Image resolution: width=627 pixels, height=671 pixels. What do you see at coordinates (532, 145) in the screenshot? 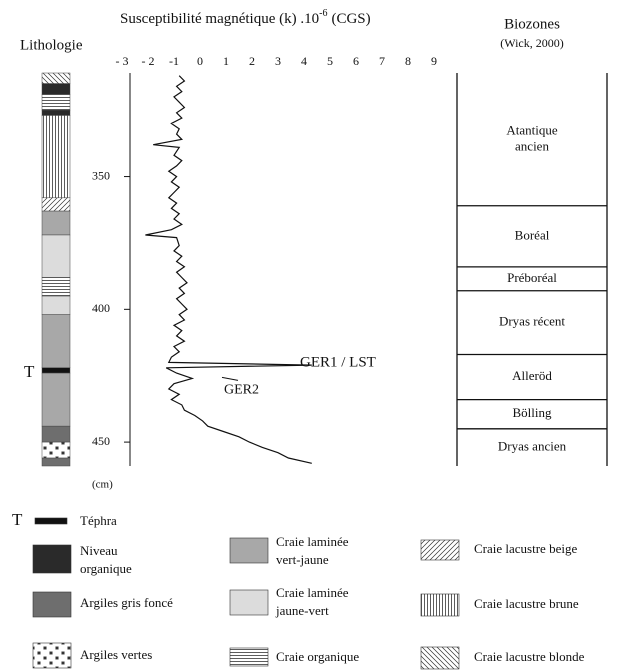
I see `biozone-label: ancien` at bounding box center [532, 145].